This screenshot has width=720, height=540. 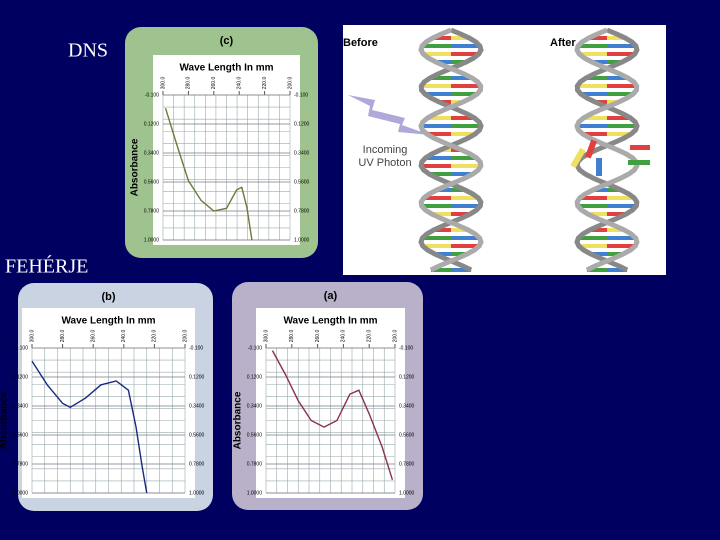 I want to click on protein-label: FEHÉRJE, so click(x=46, y=266).